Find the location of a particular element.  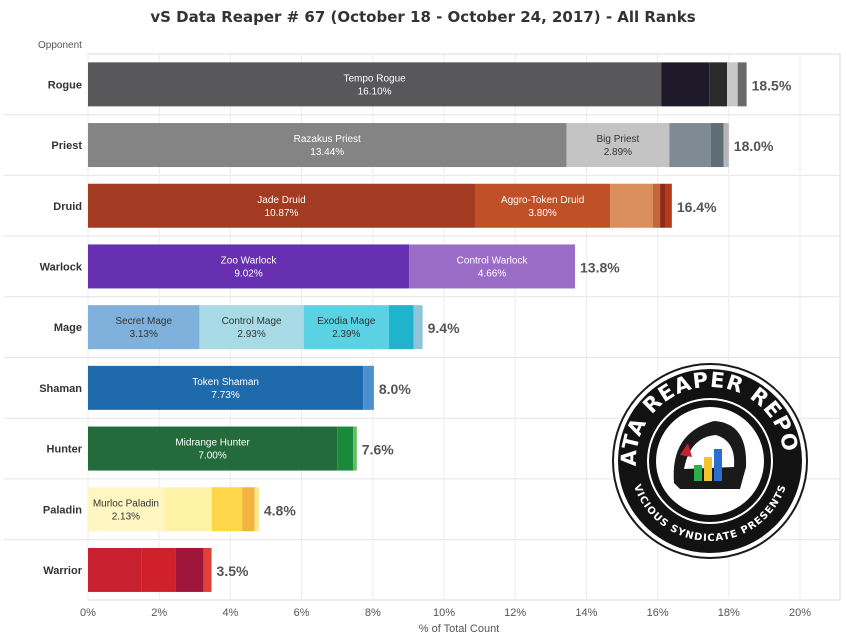

x-axis-title: % of Total Count is located at coordinates (459, 629).